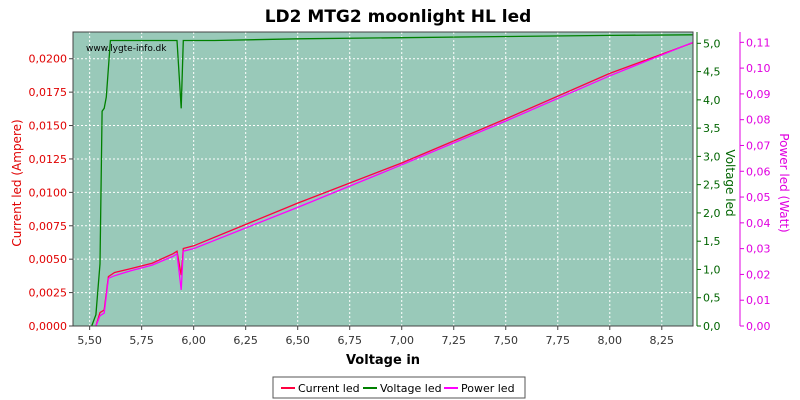  What do you see at coordinates (712, 213) in the screenshot?
I see `voltage-tick-label: 2,0` at bounding box center [712, 213].